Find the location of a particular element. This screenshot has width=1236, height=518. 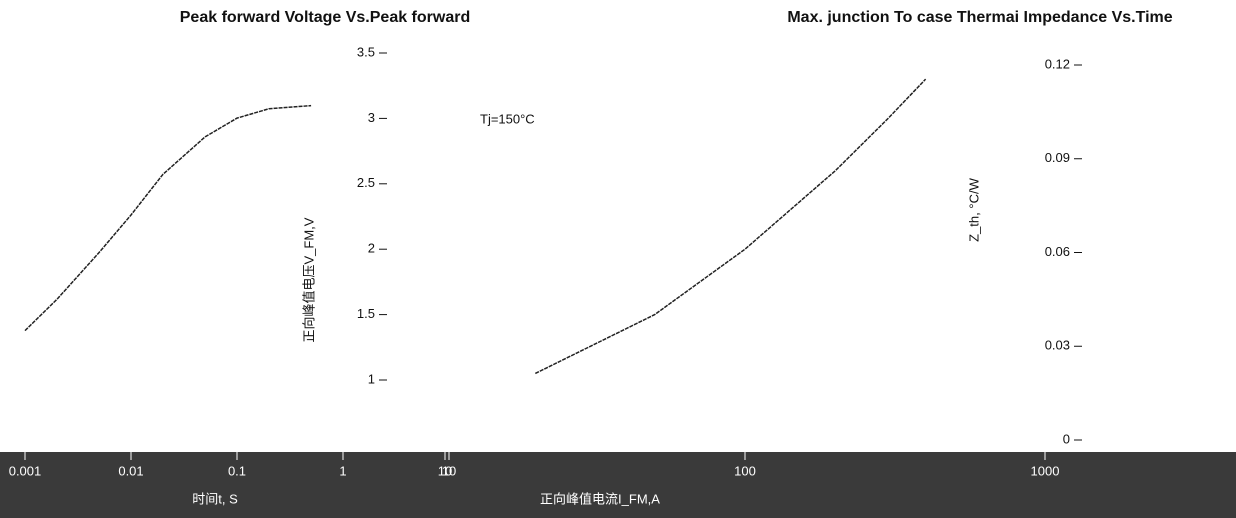

x-tick-label: 0.1 is located at coordinates (237, 470).